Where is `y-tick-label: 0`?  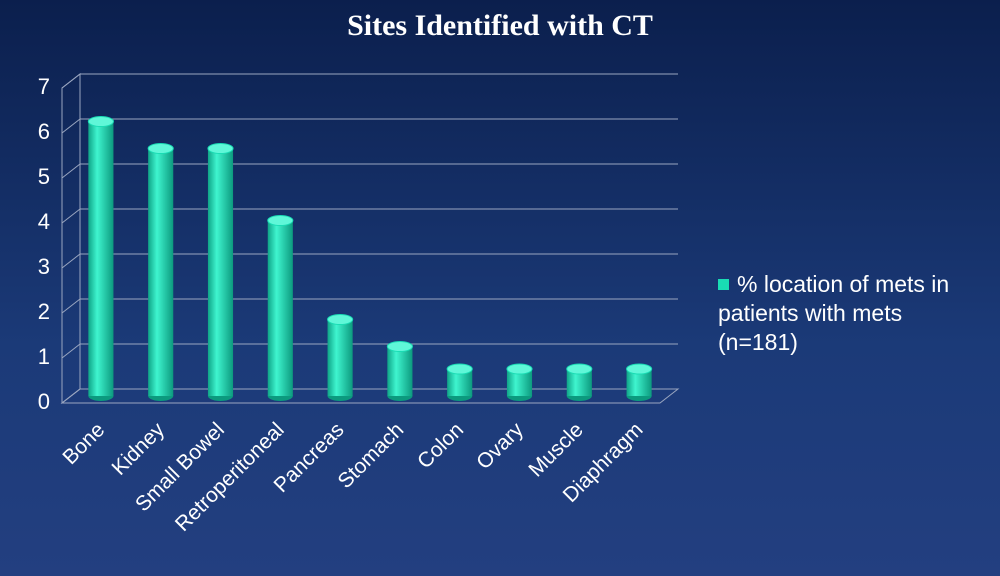 y-tick-label: 0 is located at coordinates (44, 401).